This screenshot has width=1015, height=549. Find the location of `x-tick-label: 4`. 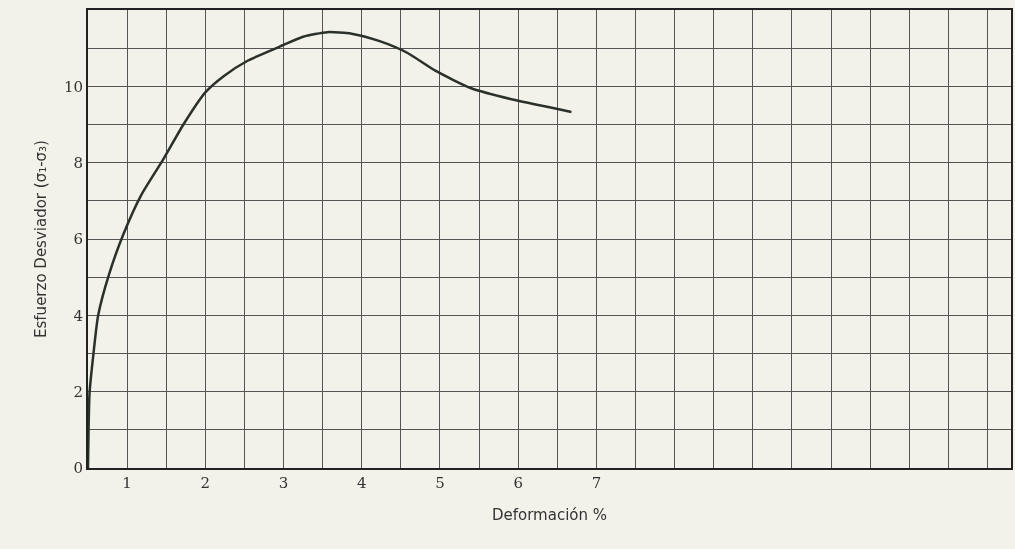

x-tick-label: 4 is located at coordinates (362, 483).